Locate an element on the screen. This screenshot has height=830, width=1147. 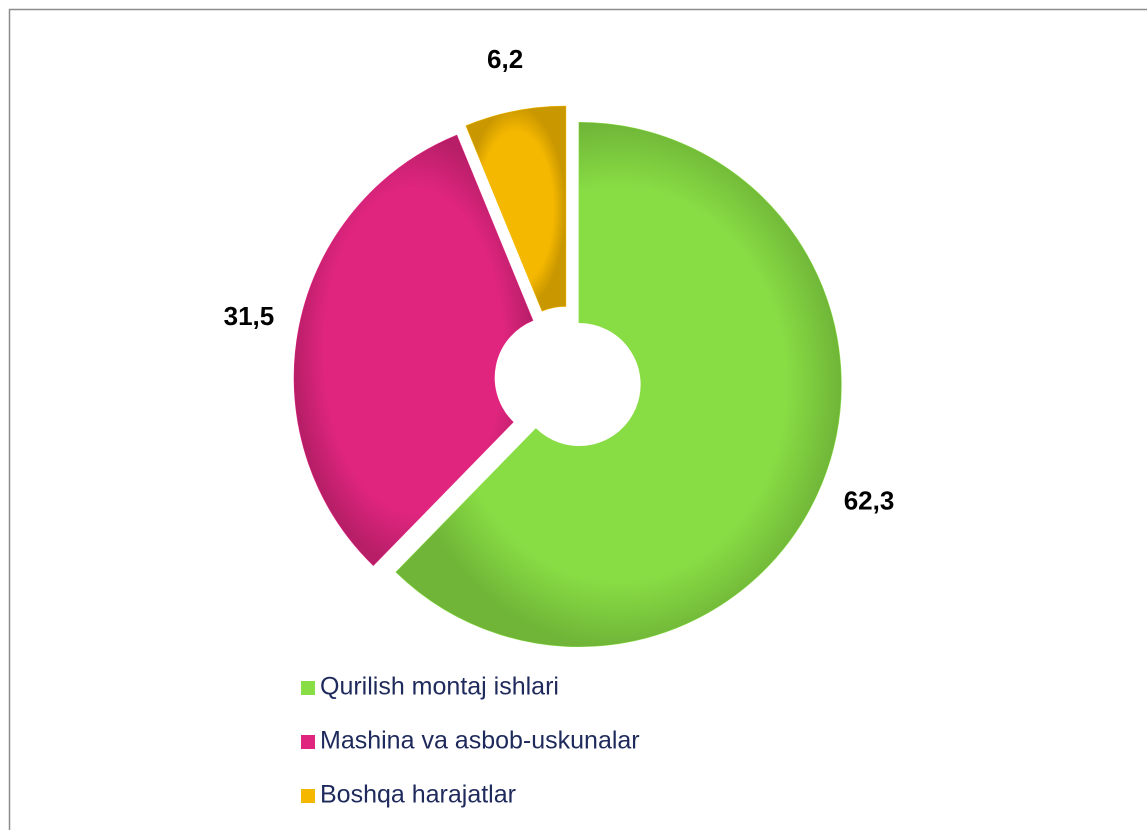
data-label: 31,5 is located at coordinates (249, 316).